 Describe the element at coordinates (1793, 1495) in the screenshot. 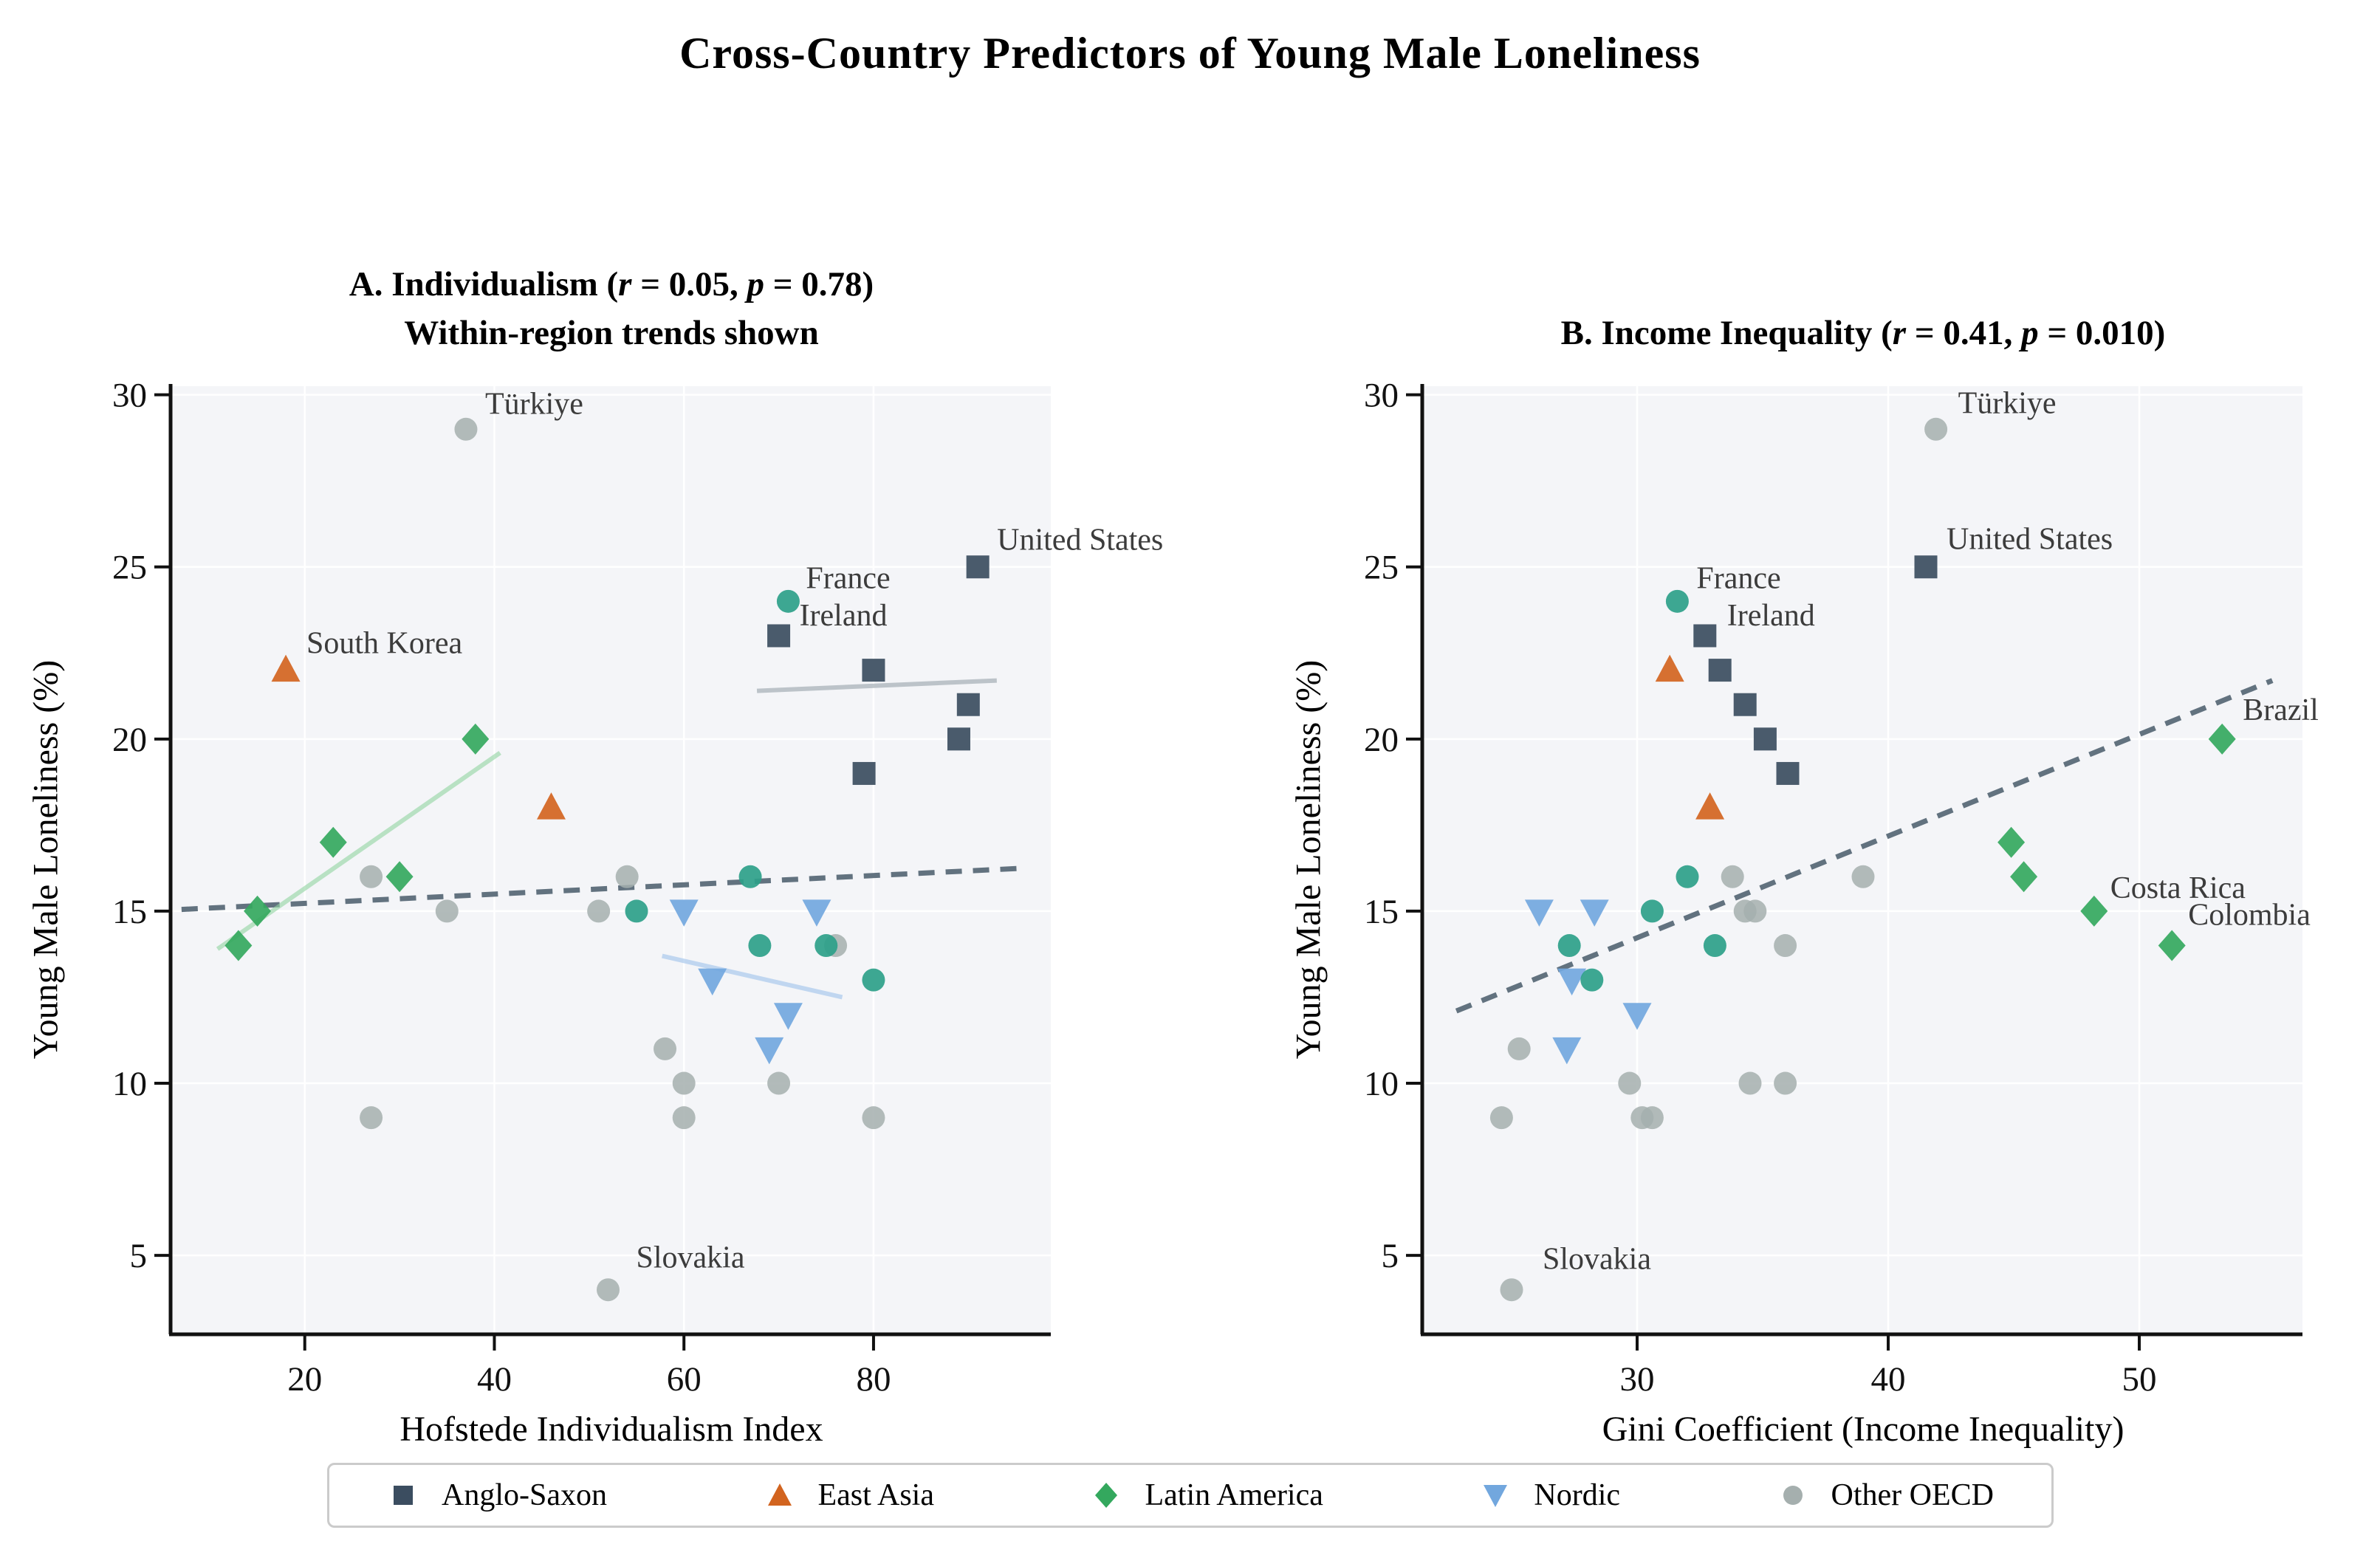

I see `circle-icon` at that location.